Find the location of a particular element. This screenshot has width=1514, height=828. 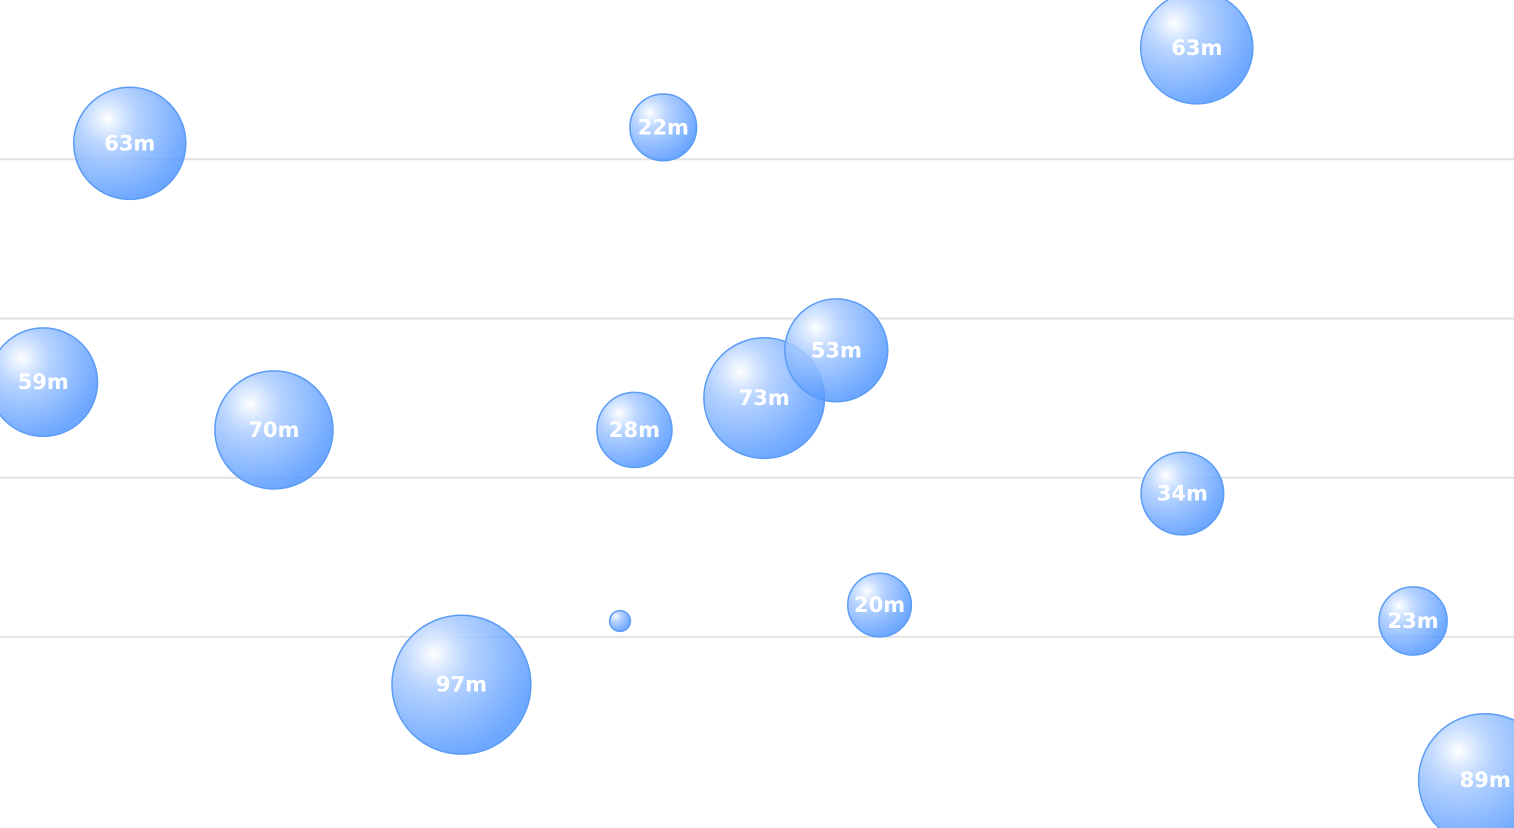

bubble-label-1: 63m is located at coordinates (129, 143).